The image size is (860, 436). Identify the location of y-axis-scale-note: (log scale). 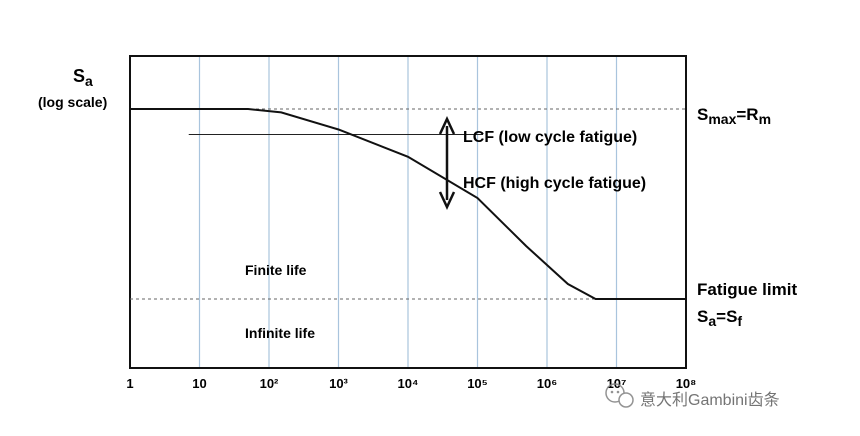
(72, 102).